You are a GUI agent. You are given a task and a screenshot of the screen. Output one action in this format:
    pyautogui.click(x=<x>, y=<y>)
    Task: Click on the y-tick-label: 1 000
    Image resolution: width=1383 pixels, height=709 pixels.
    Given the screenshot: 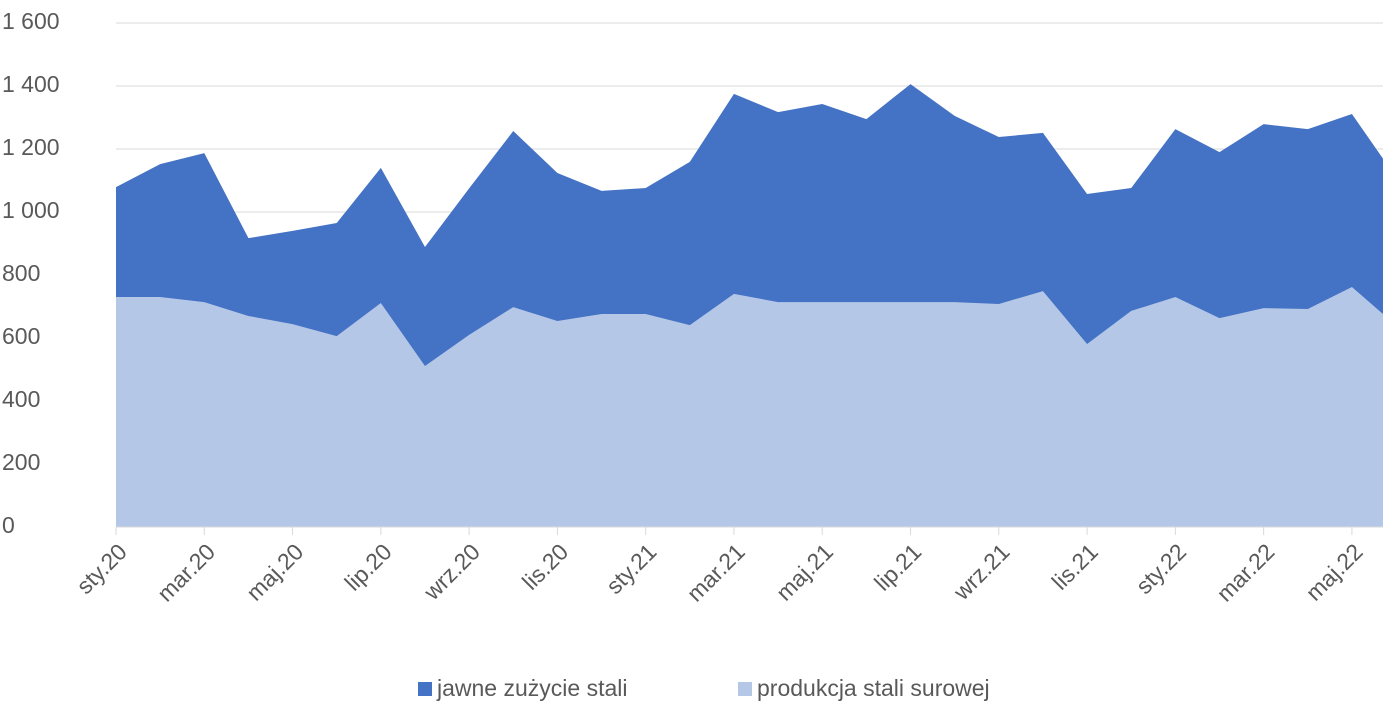 What is the action you would take?
    pyautogui.click(x=31, y=210)
    